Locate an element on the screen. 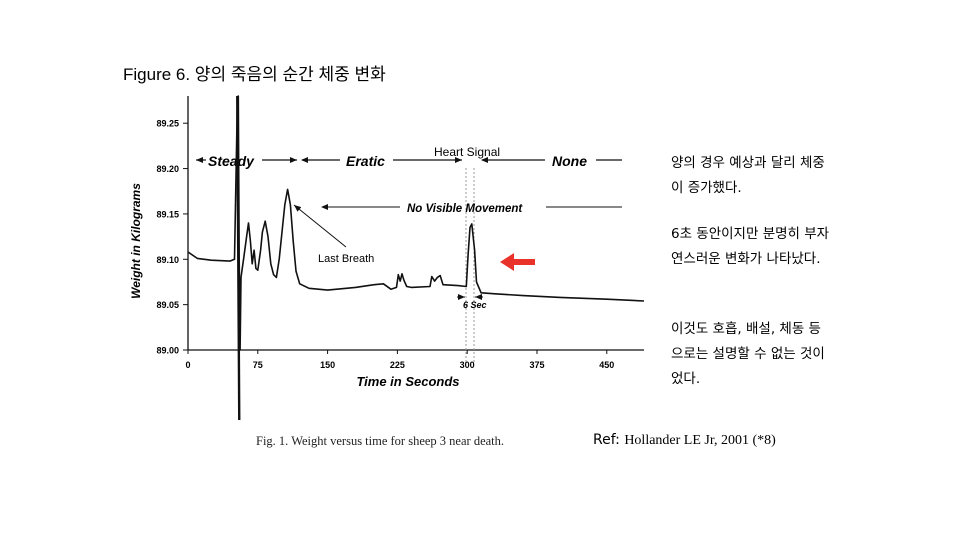 The width and height of the screenshot is (960, 540). steady-label: Steady is located at coordinates (231, 161).